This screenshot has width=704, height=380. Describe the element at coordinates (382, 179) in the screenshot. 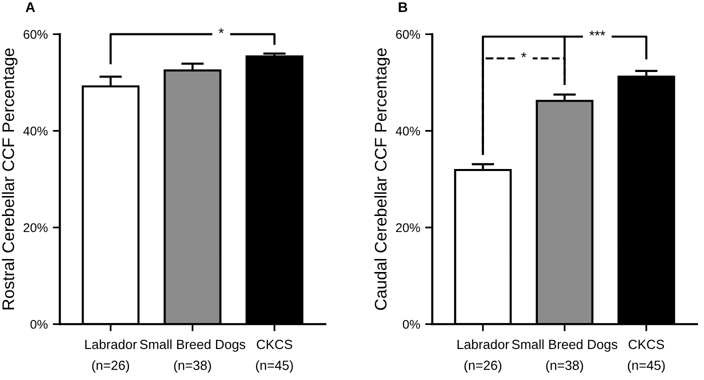

I see `y-axis-title: Caudal Cerebellar CCF Percentage` at that location.